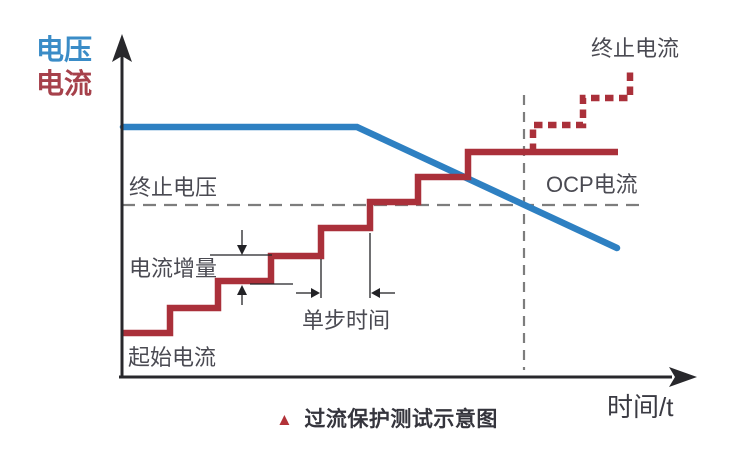 This screenshot has width=741, height=466. I want to click on y-axis-label-current: 电流, so click(64, 83).